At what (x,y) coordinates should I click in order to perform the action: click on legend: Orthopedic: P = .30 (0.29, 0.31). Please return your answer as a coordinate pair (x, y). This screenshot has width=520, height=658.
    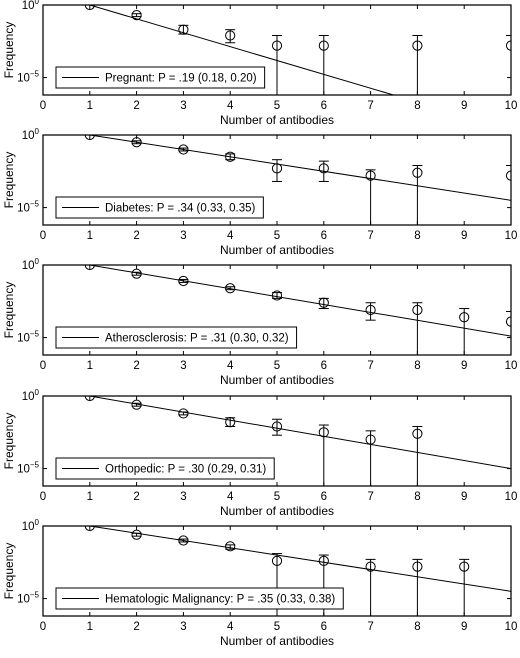
    Looking at the image, I should click on (165, 468).